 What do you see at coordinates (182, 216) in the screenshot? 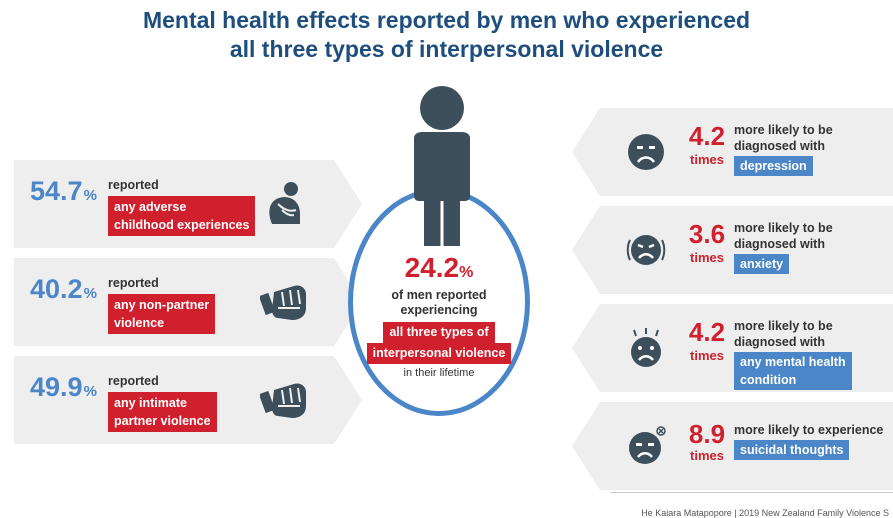
I see `stat-tag: any adverse childhood experiences` at bounding box center [182, 216].